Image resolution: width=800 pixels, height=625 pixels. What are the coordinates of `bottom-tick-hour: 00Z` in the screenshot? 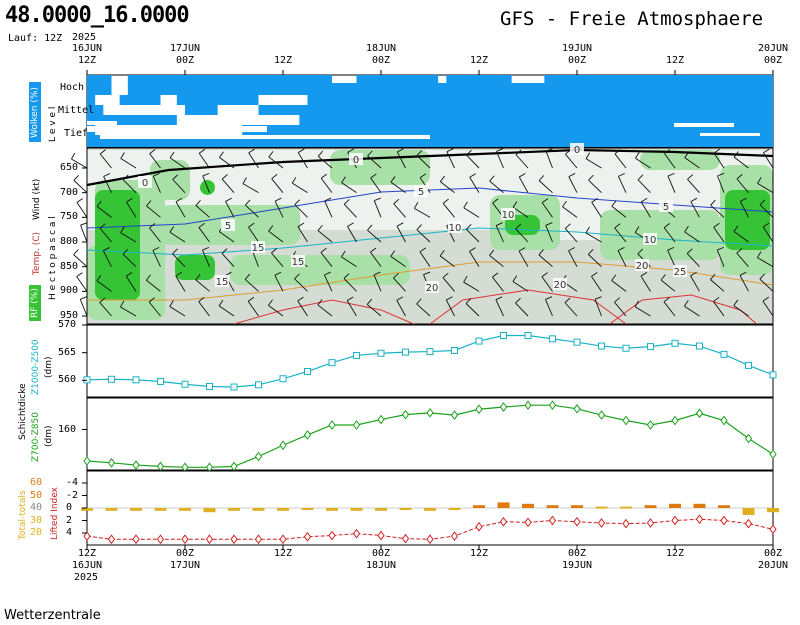 It's located at (185, 553).